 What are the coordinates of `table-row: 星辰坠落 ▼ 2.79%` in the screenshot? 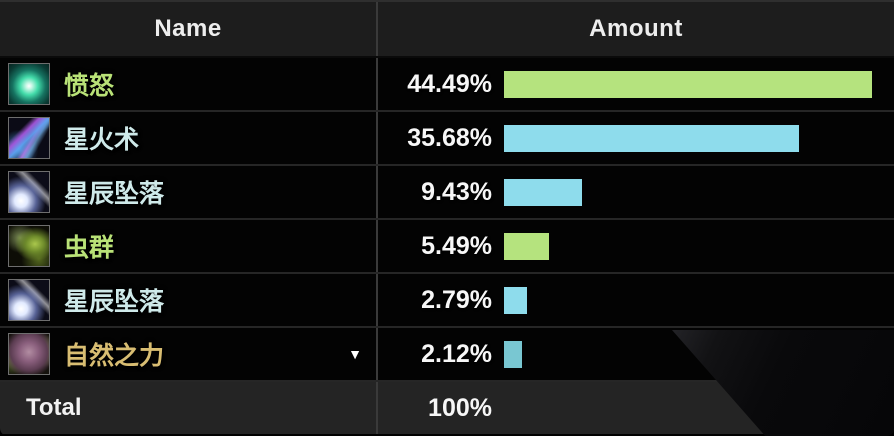 It's located at (447, 301).